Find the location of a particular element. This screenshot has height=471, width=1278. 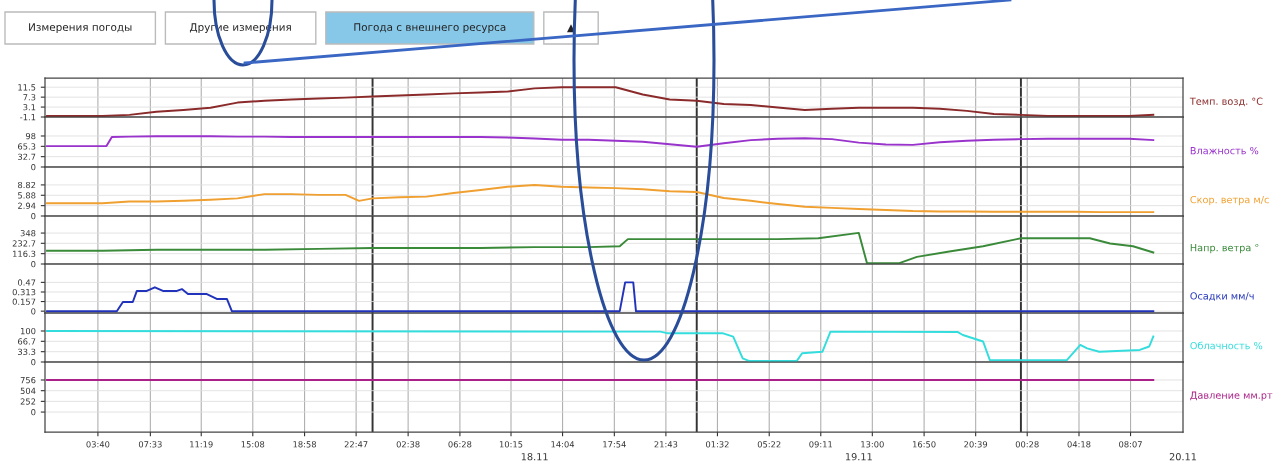

x-tick-label: 06:28 is located at coordinates (460, 444).